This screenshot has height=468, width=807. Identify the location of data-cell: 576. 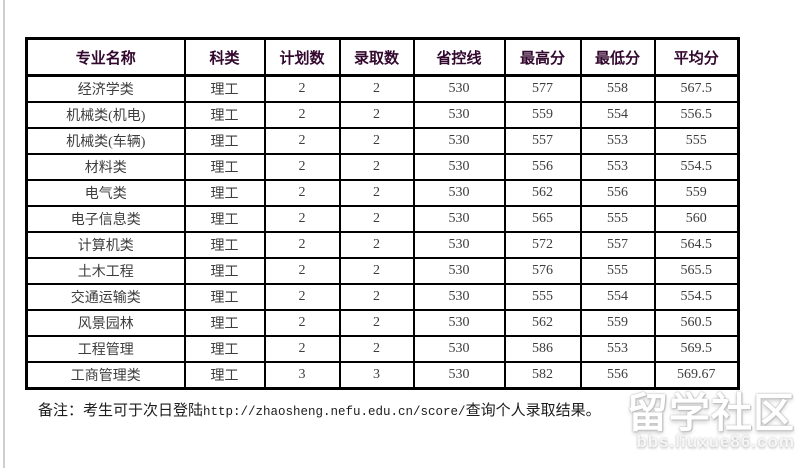
(542, 271).